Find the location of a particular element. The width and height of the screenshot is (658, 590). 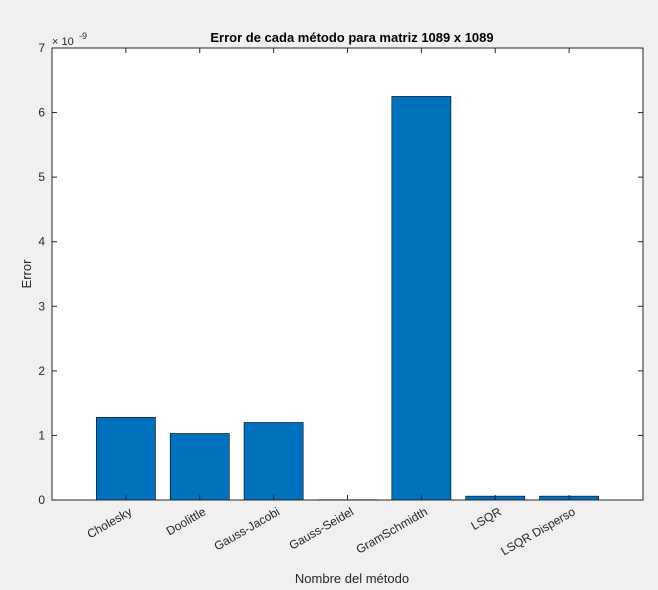

x-tick-label: Gauss-Jacobi is located at coordinates (247, 528).